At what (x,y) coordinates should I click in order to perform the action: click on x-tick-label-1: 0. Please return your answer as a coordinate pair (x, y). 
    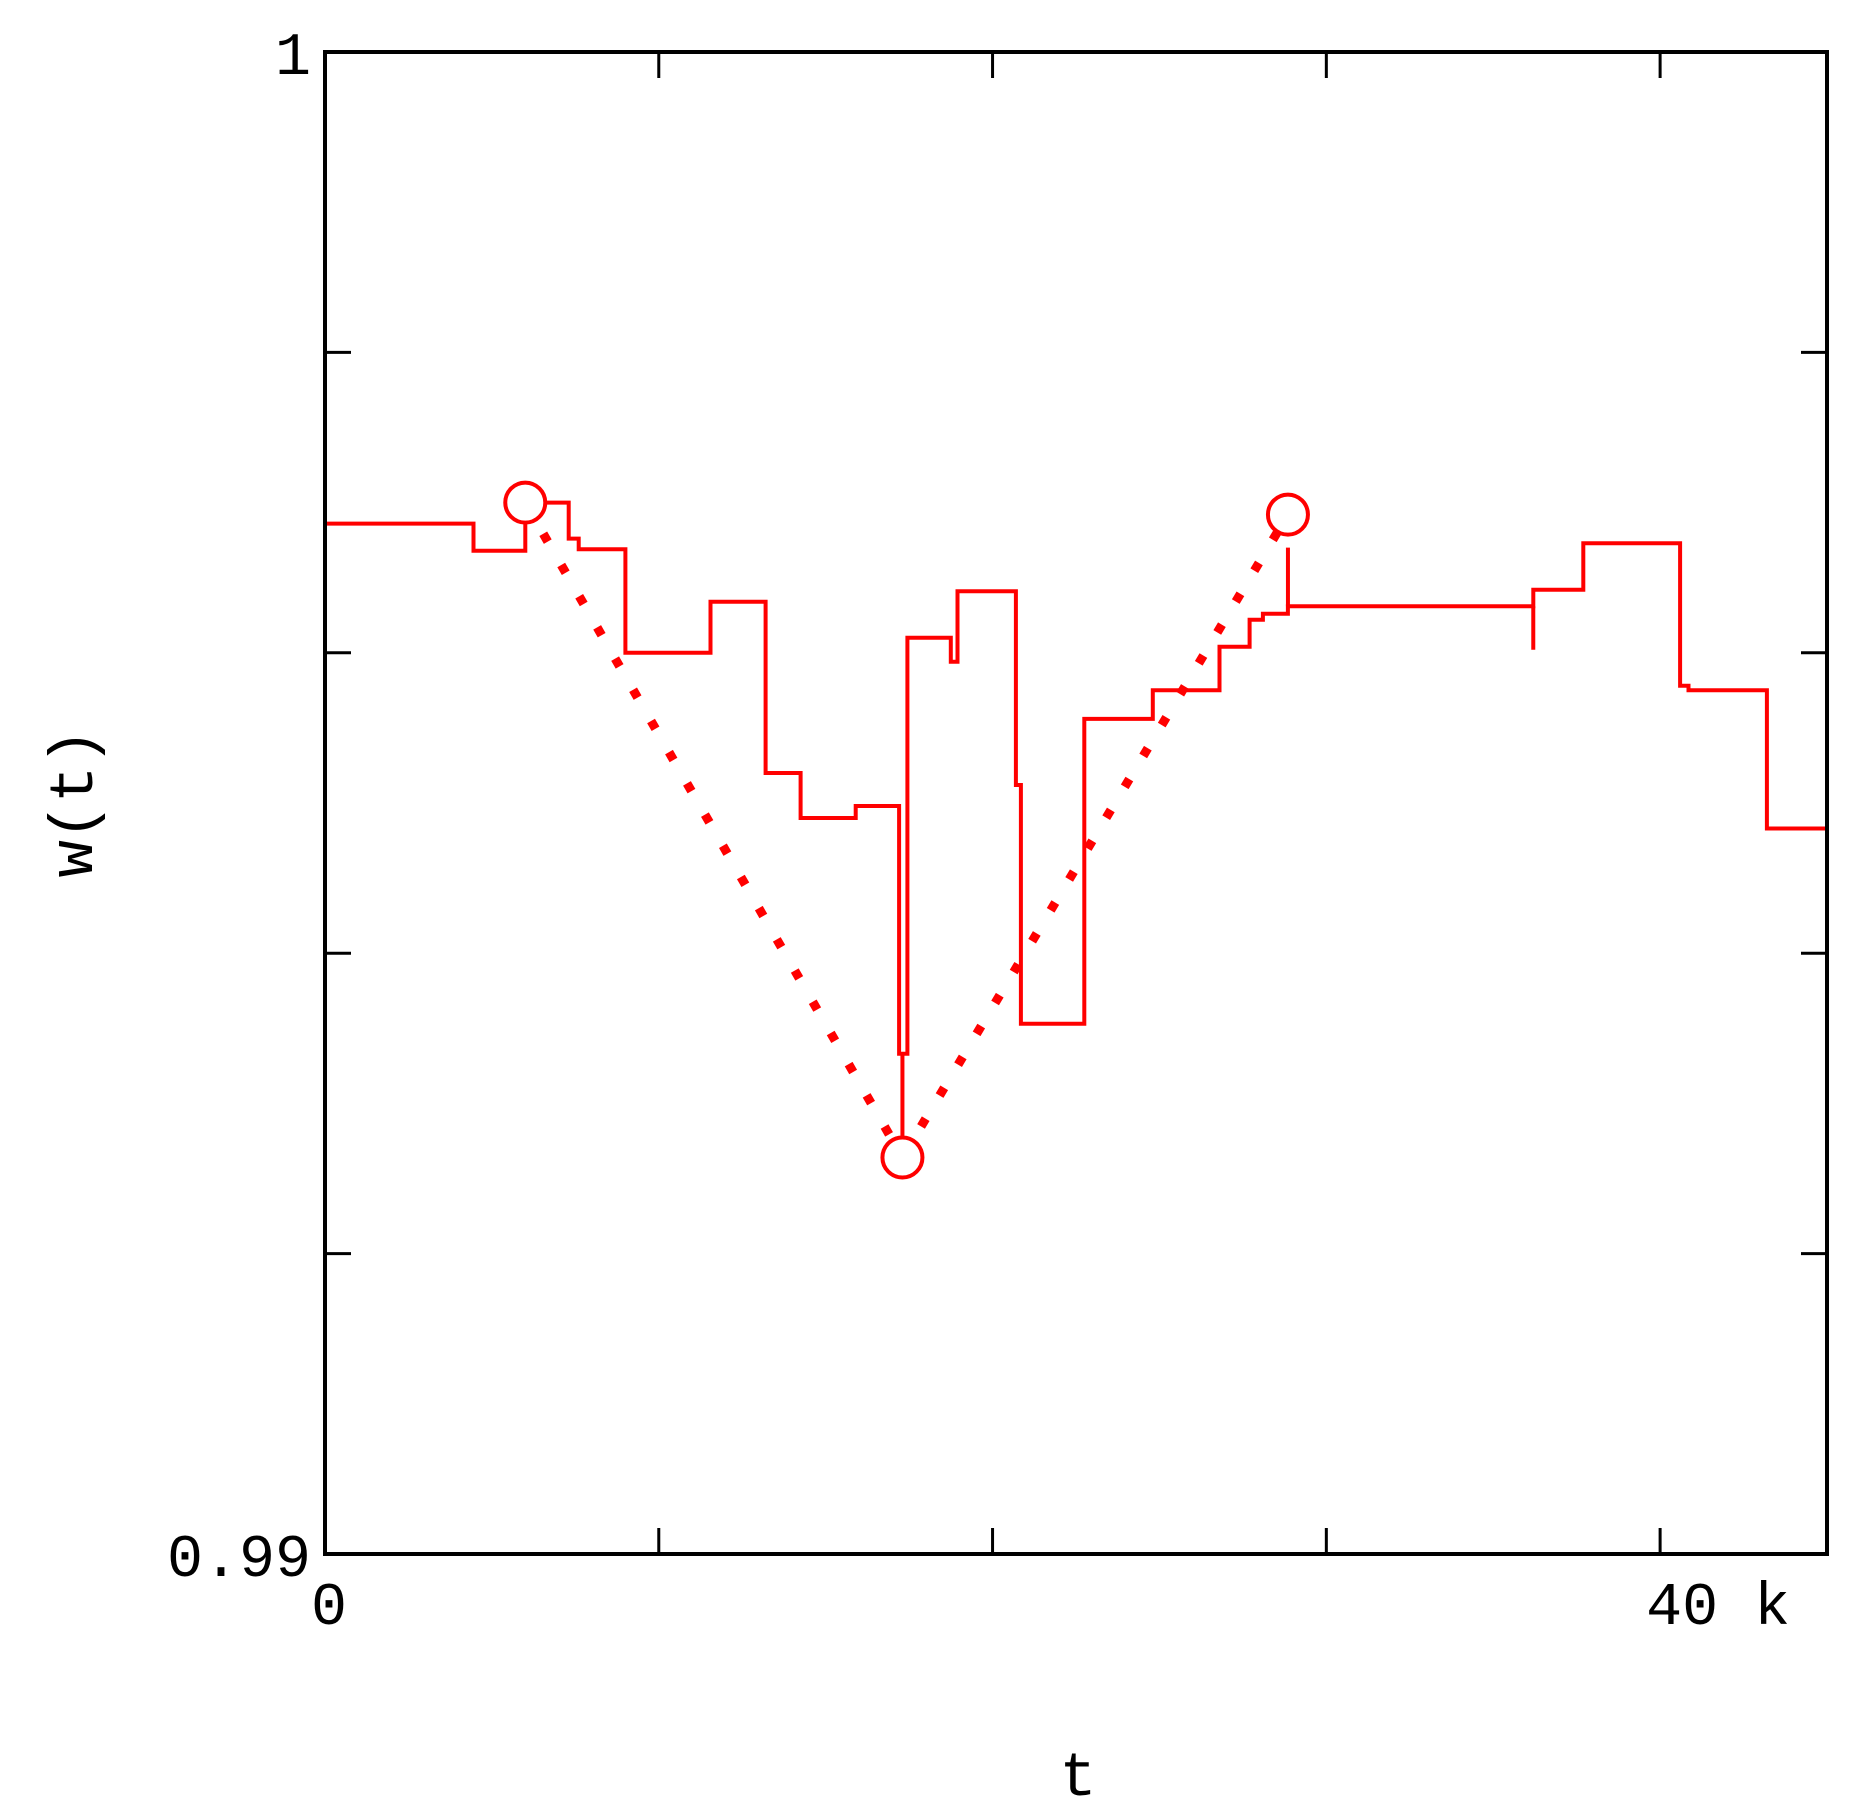
    Looking at the image, I should click on (329, 1609).